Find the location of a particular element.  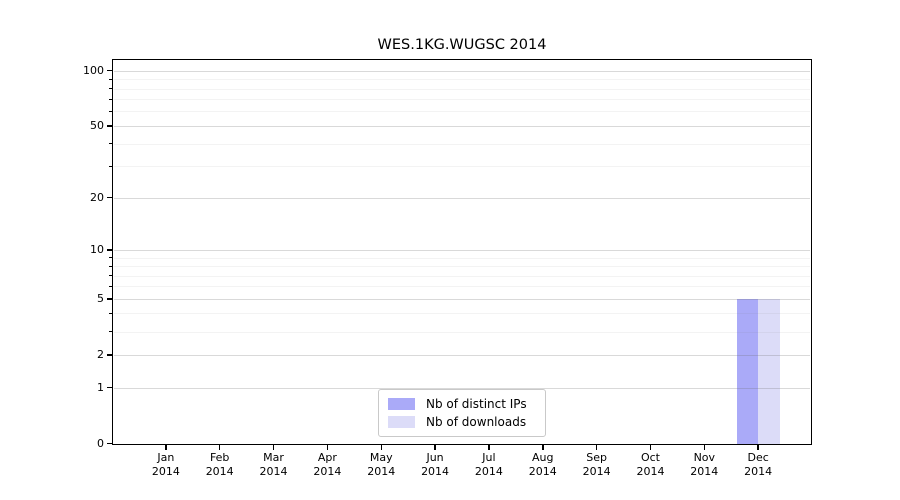

x-tick-month: Feb is located at coordinates (219, 457).